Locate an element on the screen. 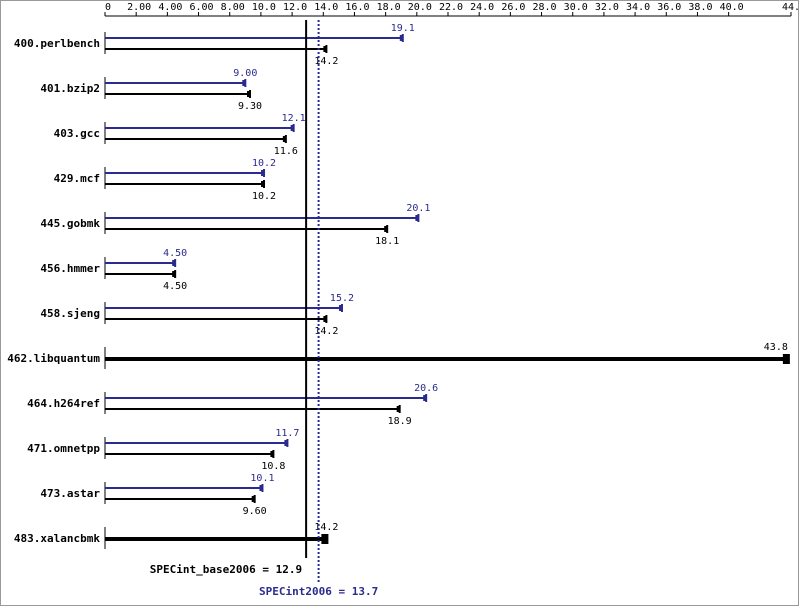  base-value-label: 4.50 is located at coordinates (175, 286).